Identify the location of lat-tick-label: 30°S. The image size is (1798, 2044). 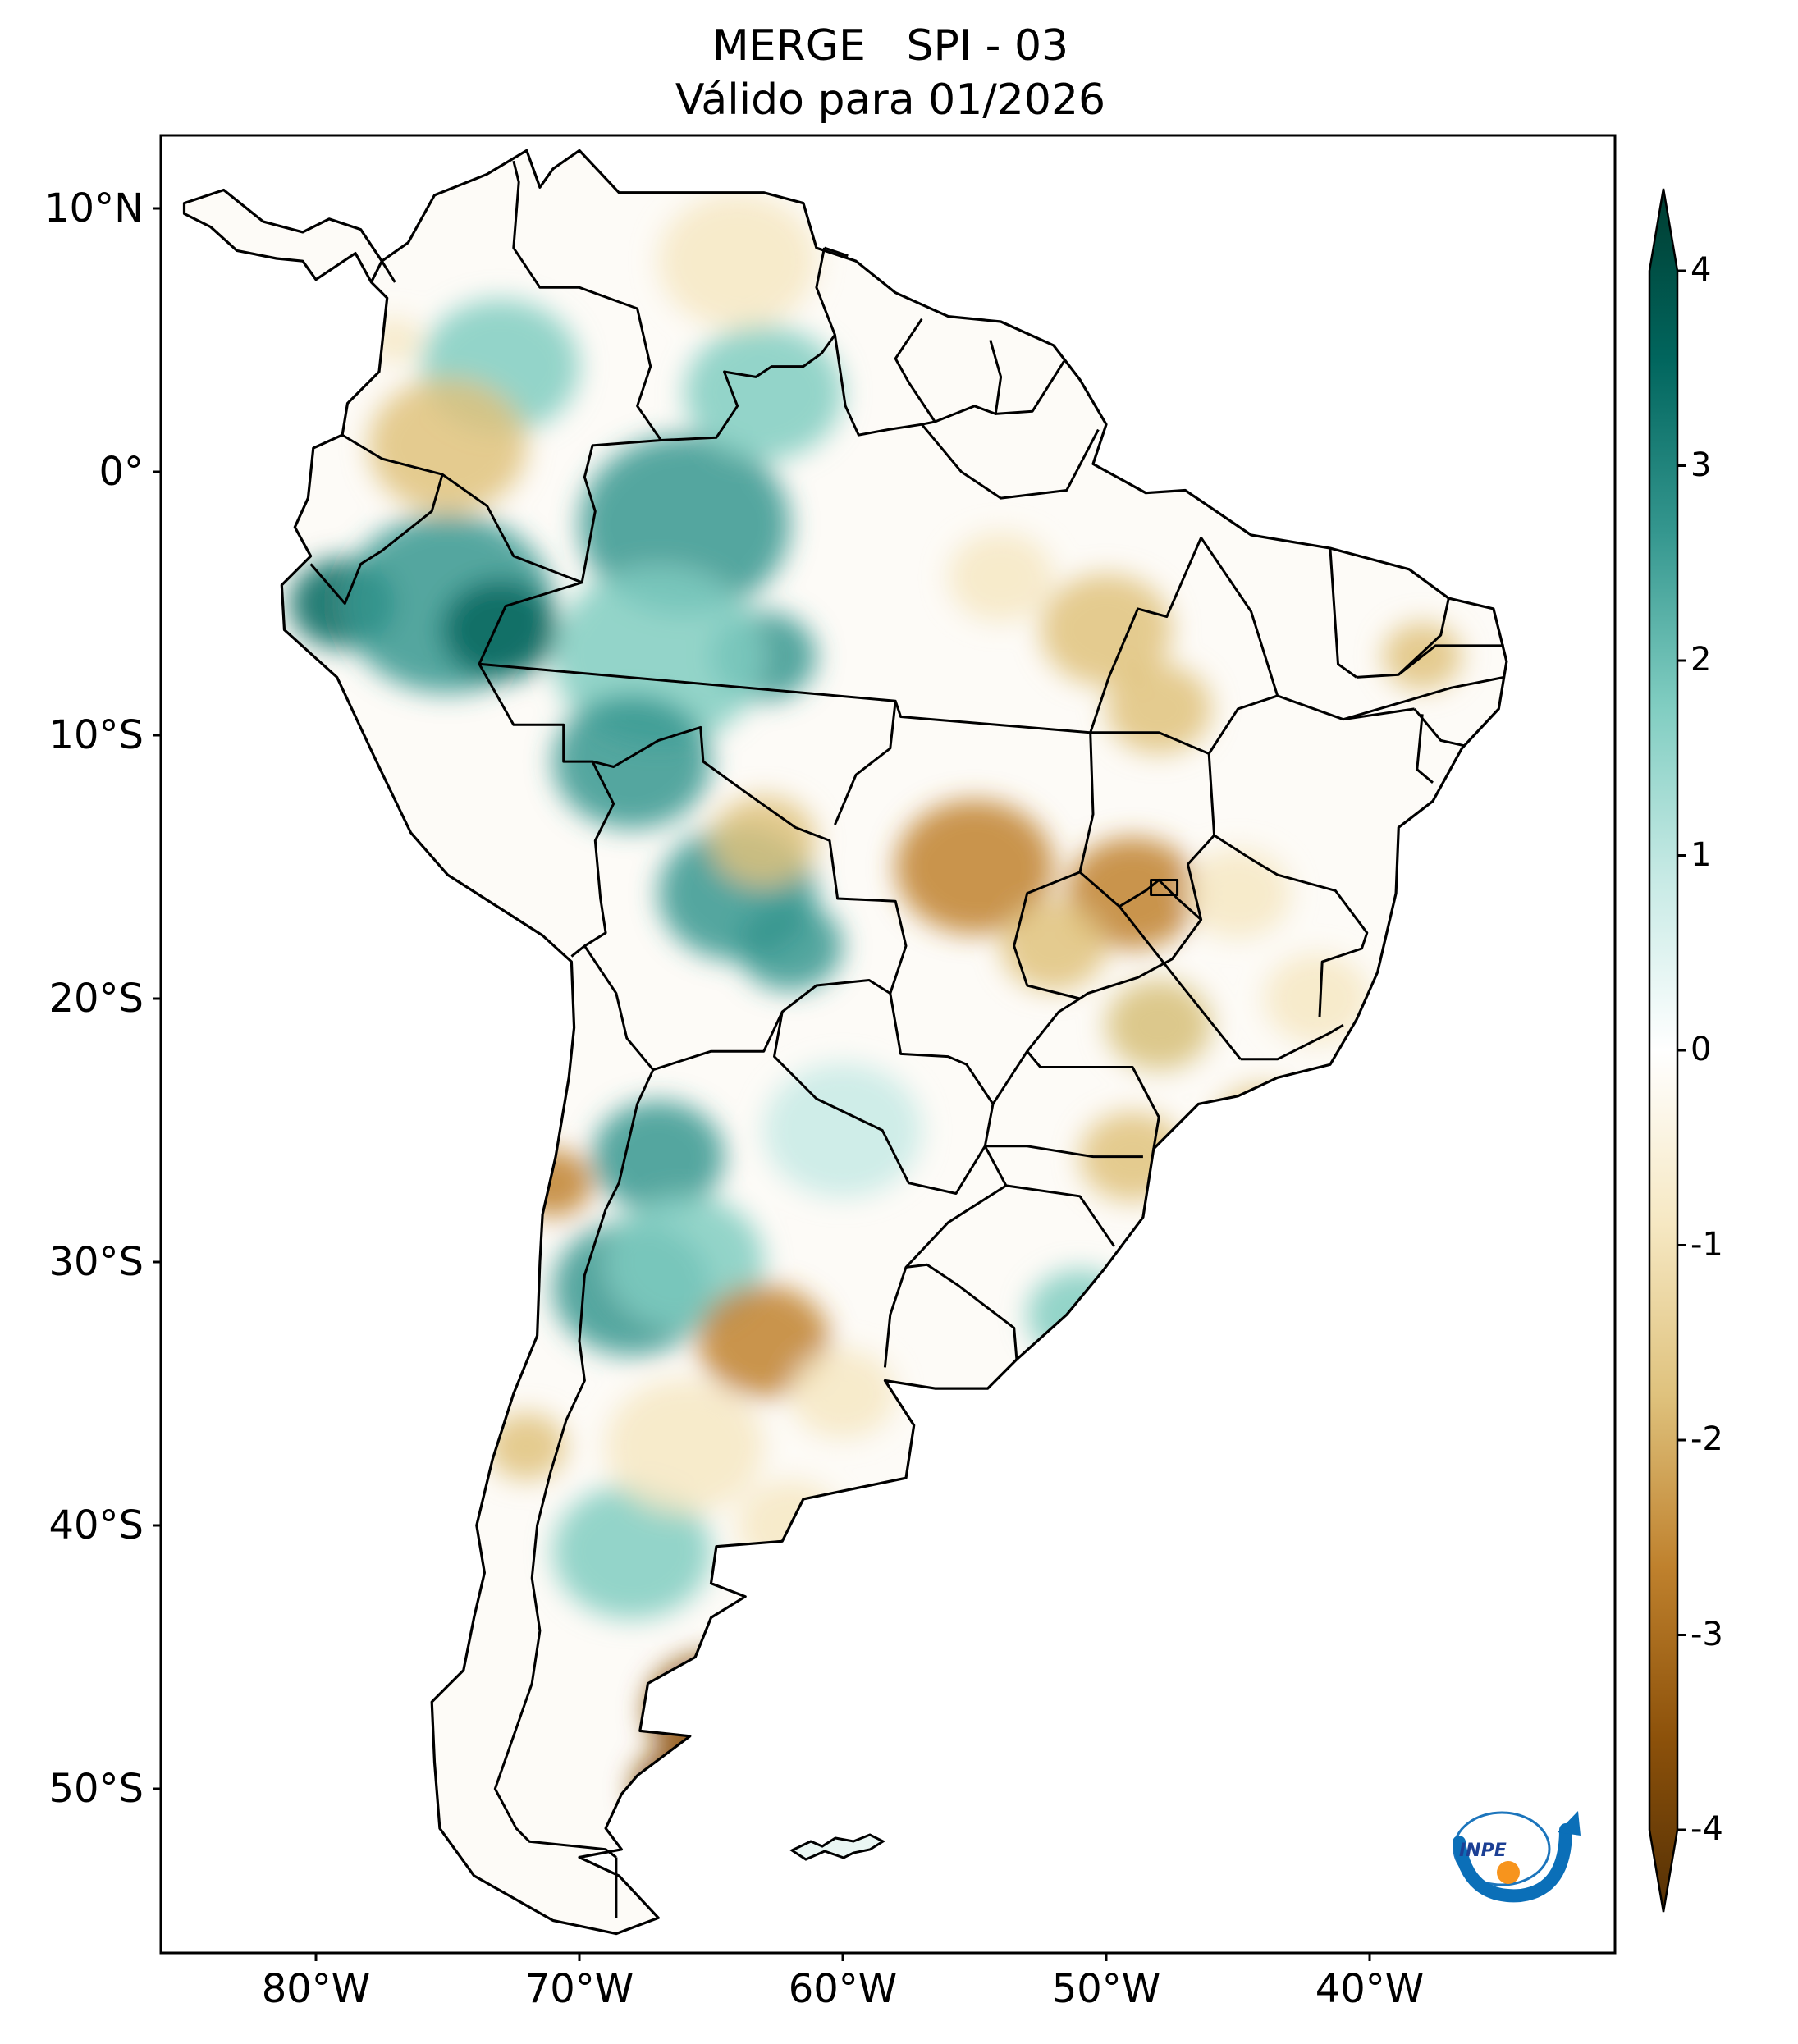
(96, 1262).